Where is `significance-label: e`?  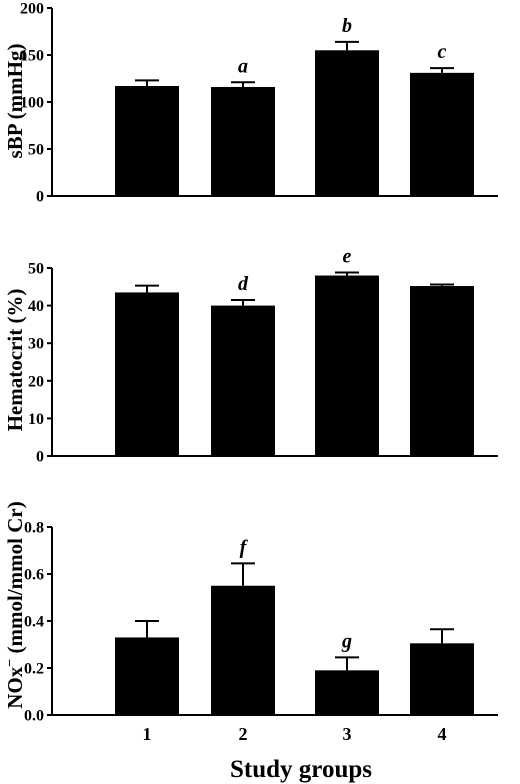 significance-label: e is located at coordinates (347, 257).